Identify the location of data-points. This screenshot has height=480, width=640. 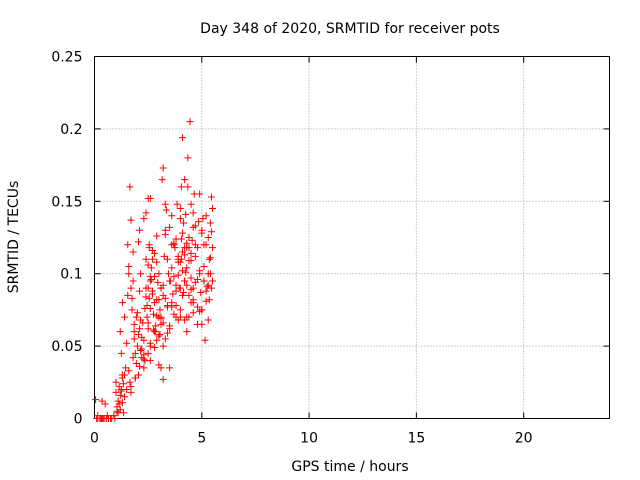
(154, 270).